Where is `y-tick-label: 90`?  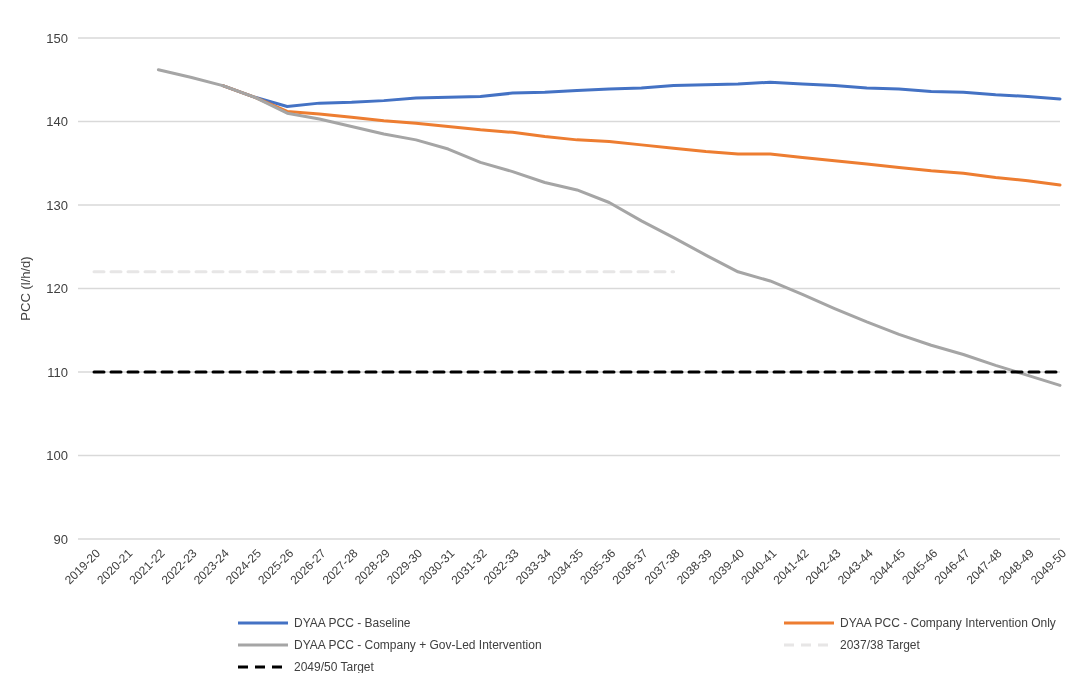
y-tick-label: 90 is located at coordinates (60, 539).